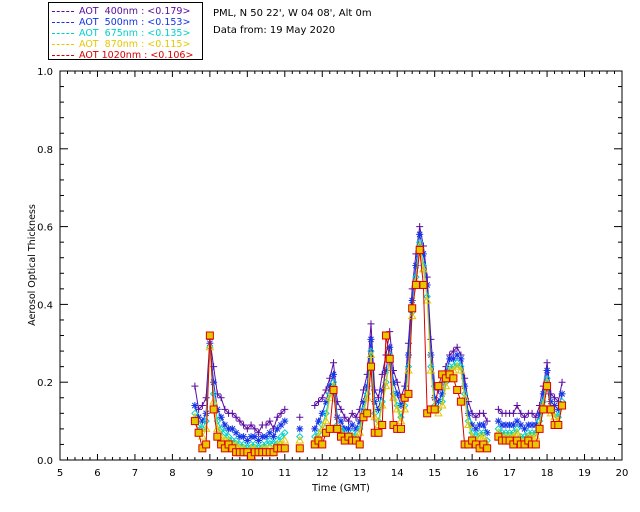 This screenshot has width=640, height=512. I want to click on y-tick-label: 0.8, so click(45, 150).